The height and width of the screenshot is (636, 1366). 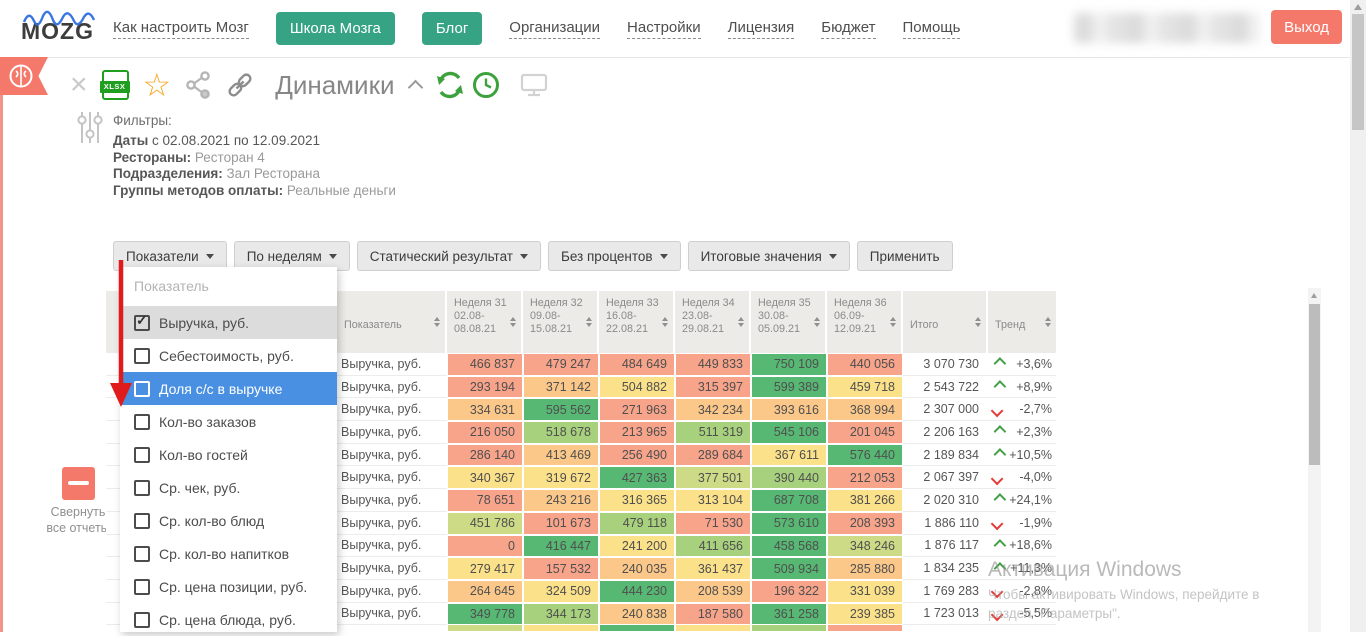 What do you see at coordinates (1022, 322) in the screenshot?
I see `table-header-trend: Тренд` at bounding box center [1022, 322].